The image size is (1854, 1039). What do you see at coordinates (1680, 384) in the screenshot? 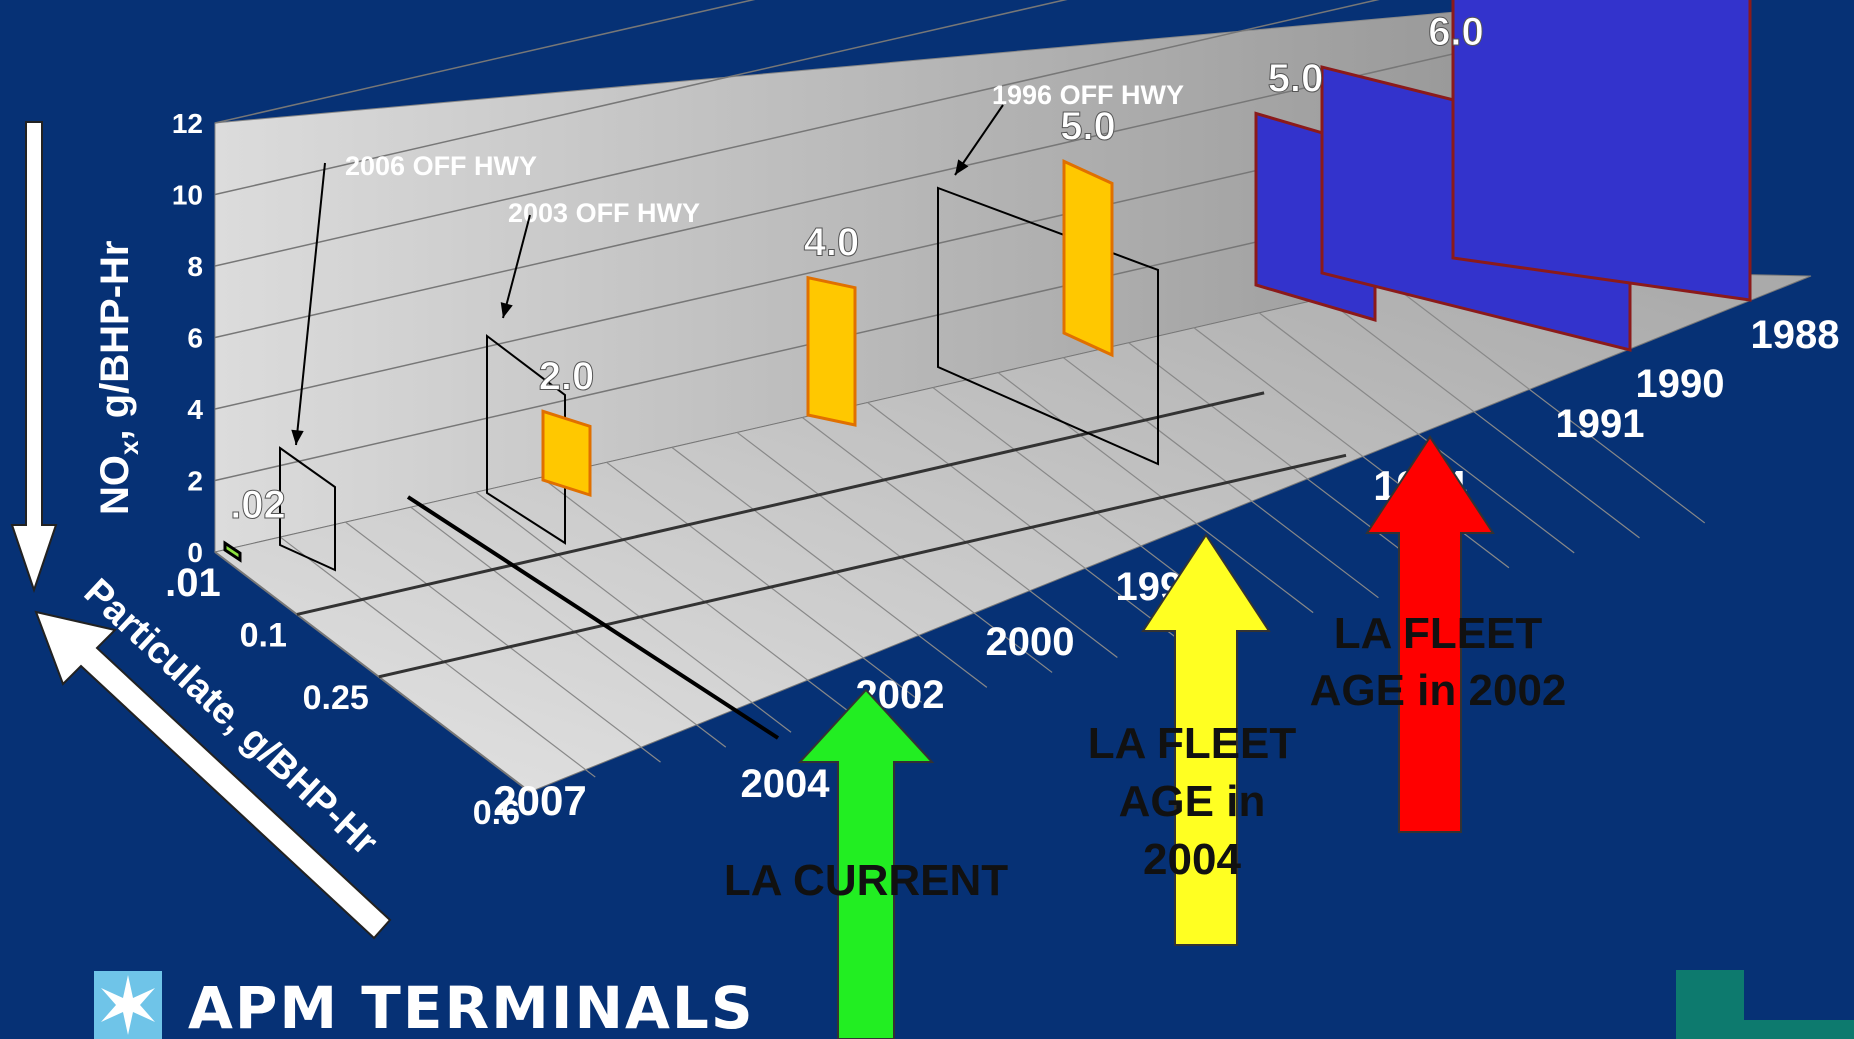
I see `x-tick-label: 1990` at bounding box center [1680, 384].